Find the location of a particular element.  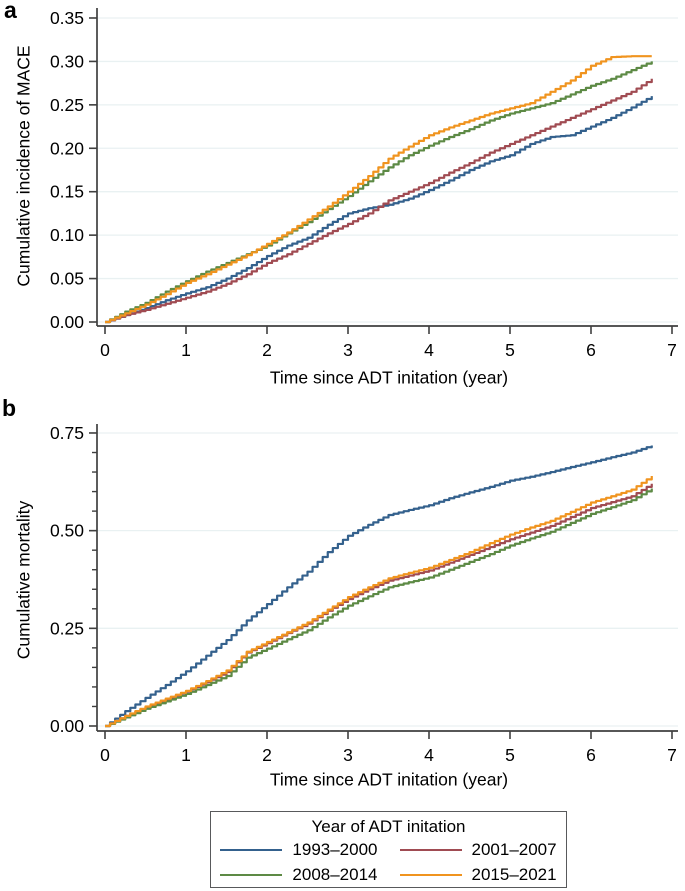

y-tick-label: 0.10 is located at coordinates (67, 235).